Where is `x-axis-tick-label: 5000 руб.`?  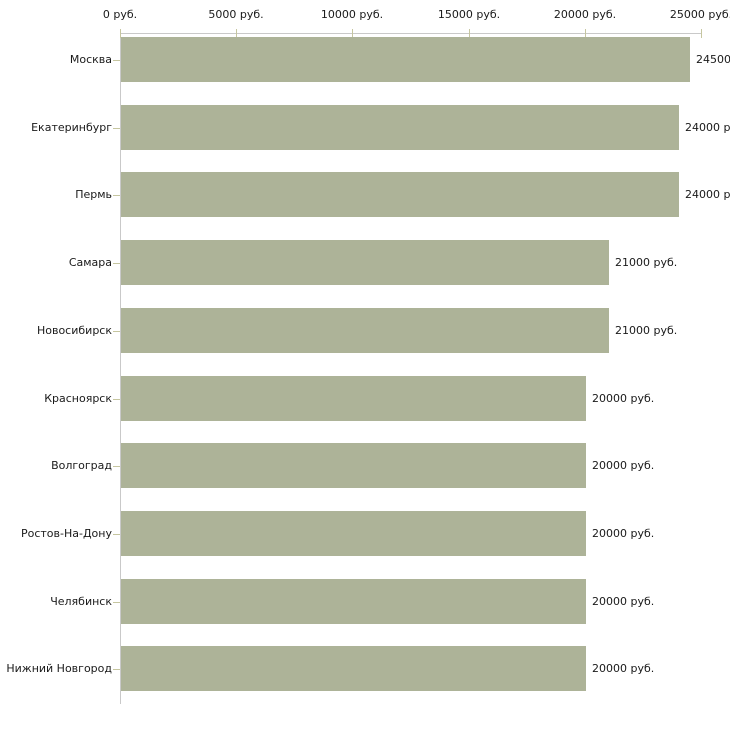
x-axis-tick-label: 5000 руб. is located at coordinates (236, 14).